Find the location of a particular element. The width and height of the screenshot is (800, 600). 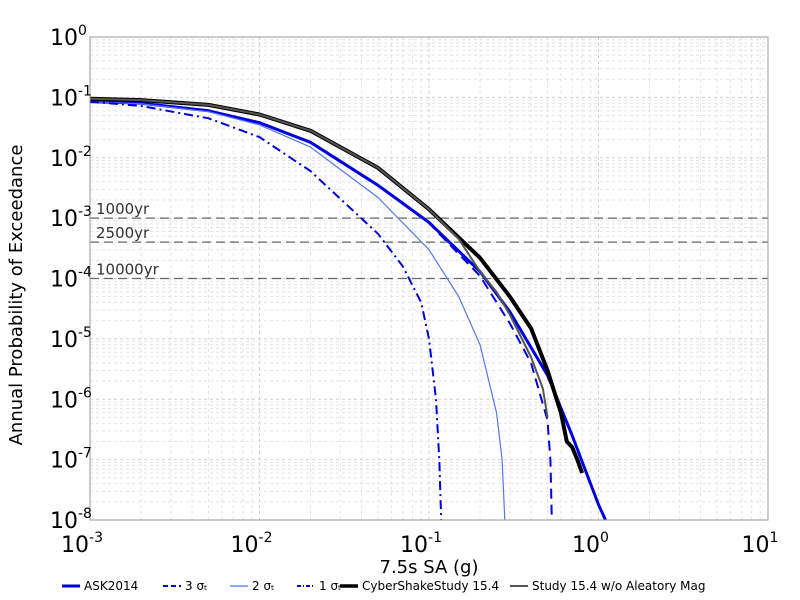

tick-label: 10¹ is located at coordinates (760, 544).